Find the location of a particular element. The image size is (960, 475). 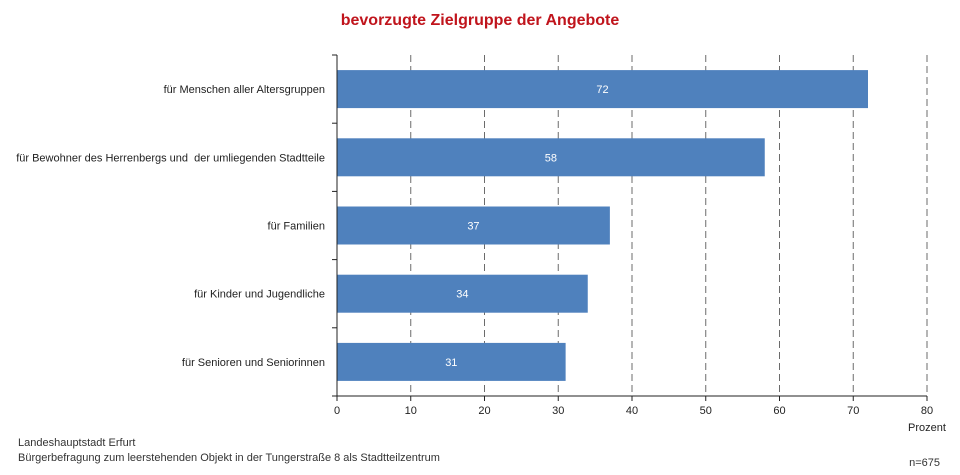

chart-title: bevorzugte Zielgruppe der Angebote is located at coordinates (480, 20).